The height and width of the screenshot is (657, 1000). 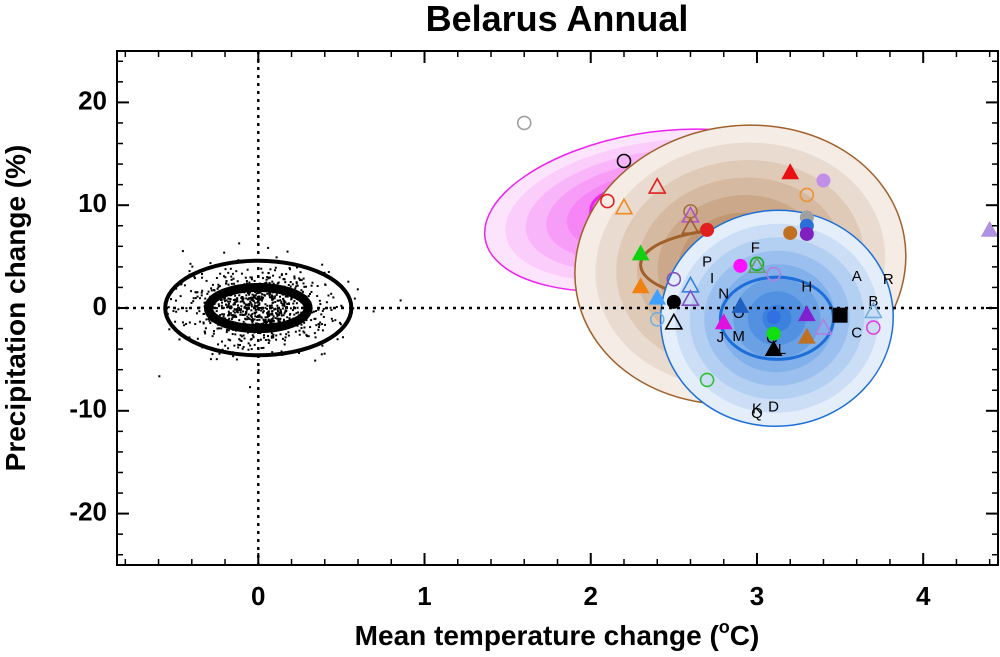 What do you see at coordinates (757, 596) in the screenshot?
I see `x-tick-label: 3` at bounding box center [757, 596].